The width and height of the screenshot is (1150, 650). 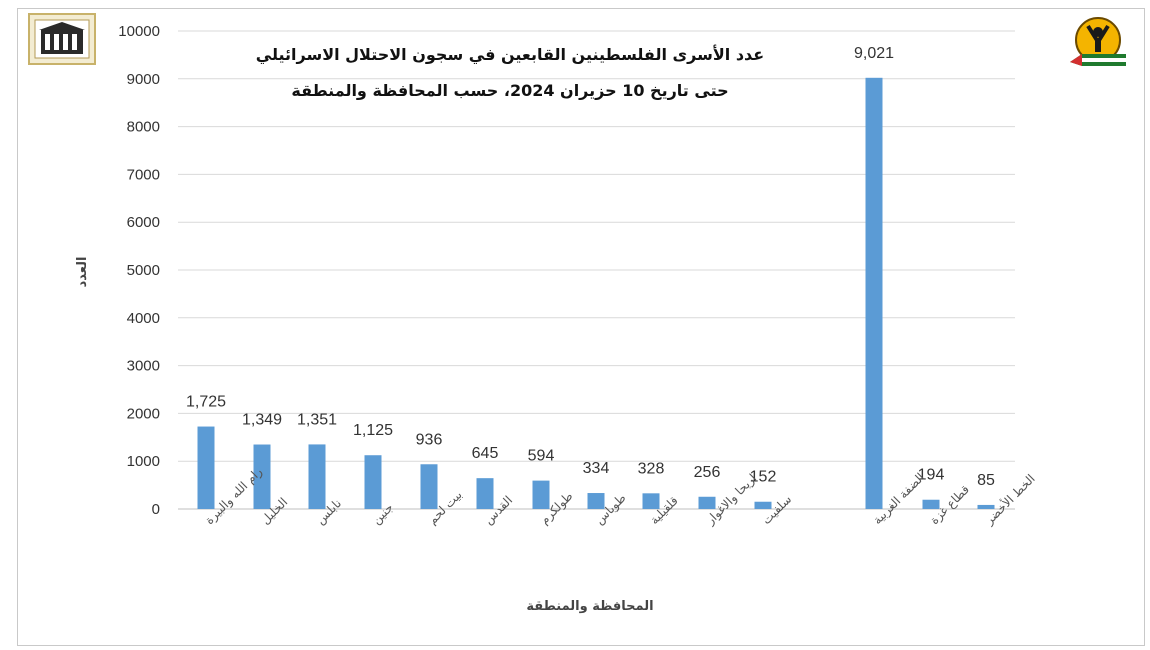 What do you see at coordinates (143, 174) in the screenshot?
I see `y-tick-label: 7000` at bounding box center [143, 174].